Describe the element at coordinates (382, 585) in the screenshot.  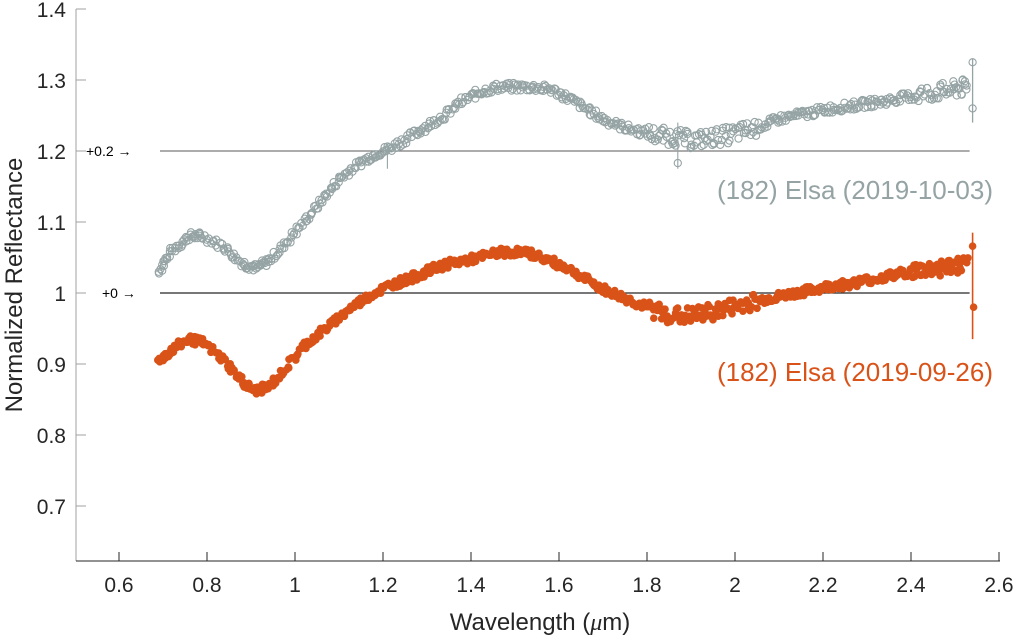
I see `x-tick-label: 1.2` at that location.